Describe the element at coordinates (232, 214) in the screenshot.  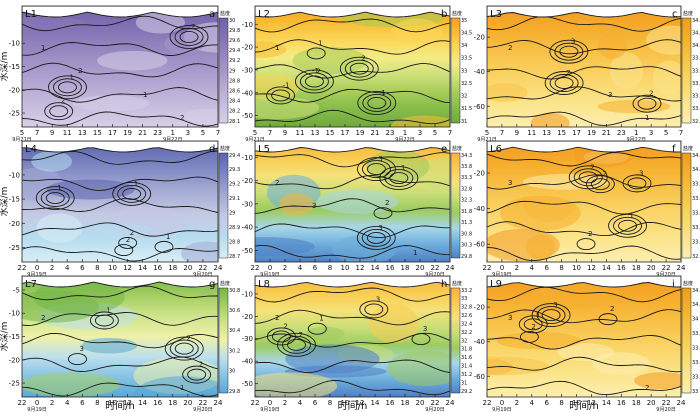
I see `colorbar-tick-label: 29` at that location.